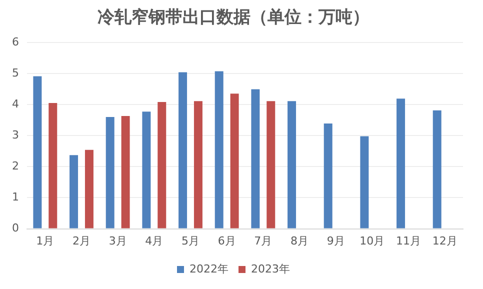 This screenshot has height=289, width=483. Describe the element at coordinates (15, 135) in the screenshot. I see `y-tick-label: 3` at that location.